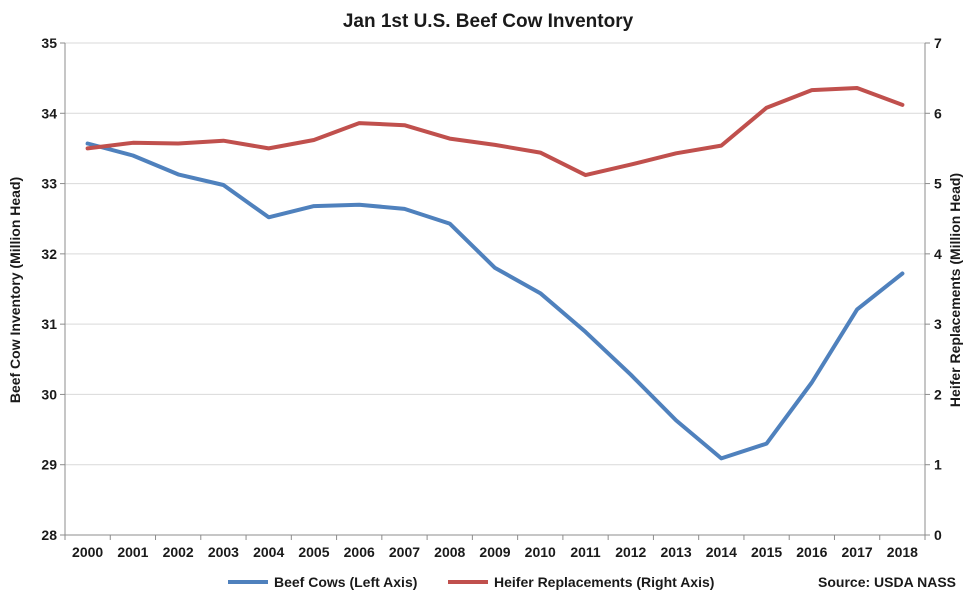 The width and height of the screenshot is (975, 602). I want to click on x-tick-label-2006: 2006, so click(359, 552).